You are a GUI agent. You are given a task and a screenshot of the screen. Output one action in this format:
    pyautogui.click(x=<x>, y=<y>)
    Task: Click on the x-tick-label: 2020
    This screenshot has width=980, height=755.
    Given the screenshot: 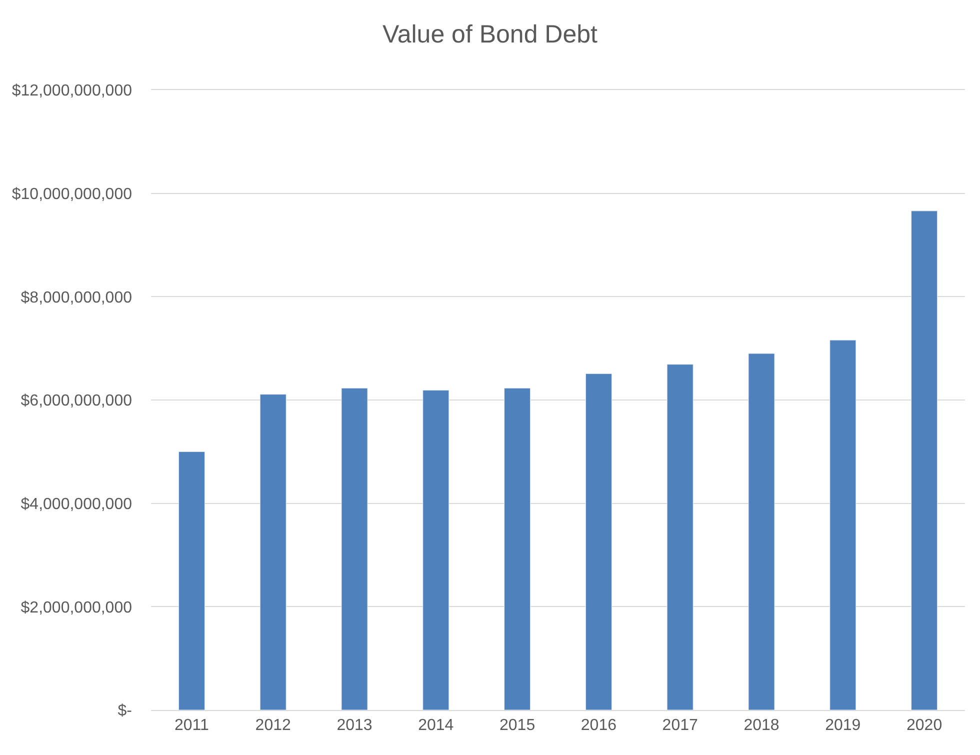 What is the action you would take?
    pyautogui.click(x=924, y=725)
    